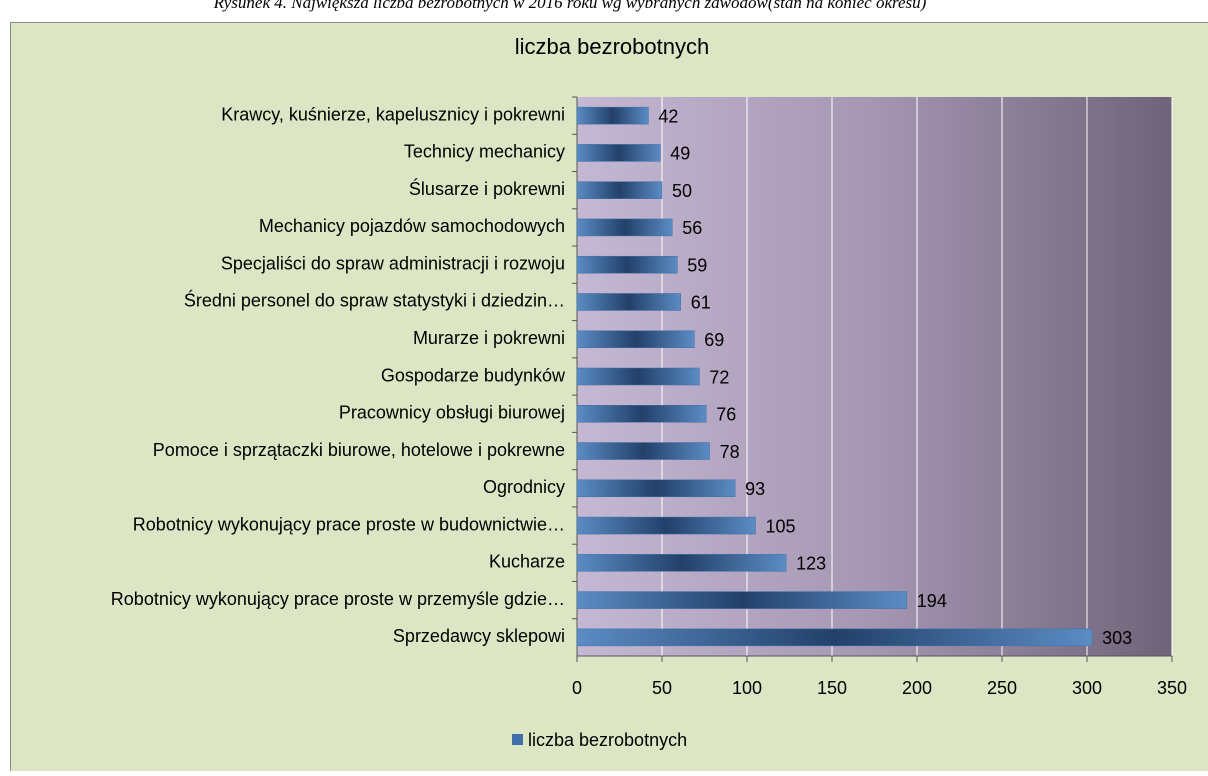 This screenshot has width=1208, height=776. I want to click on value-label: 93, so click(755, 489).